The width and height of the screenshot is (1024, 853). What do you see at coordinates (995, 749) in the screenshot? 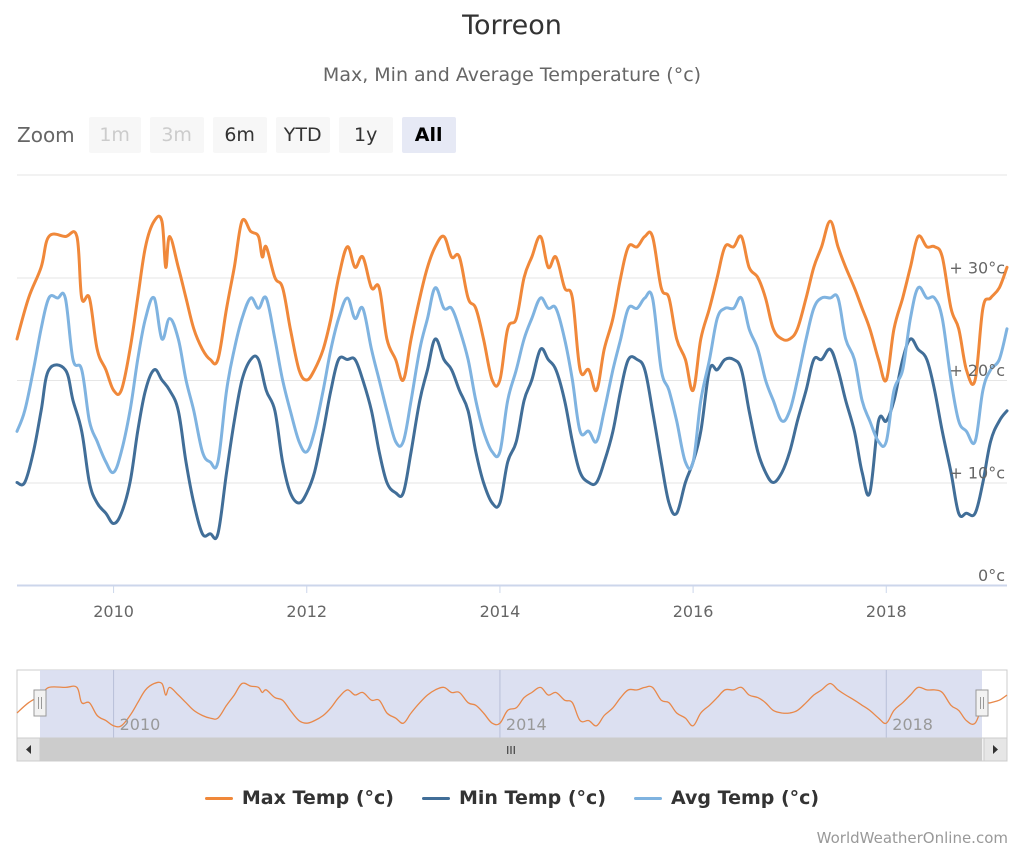
I see `arrow-right-icon` at bounding box center [995, 749].